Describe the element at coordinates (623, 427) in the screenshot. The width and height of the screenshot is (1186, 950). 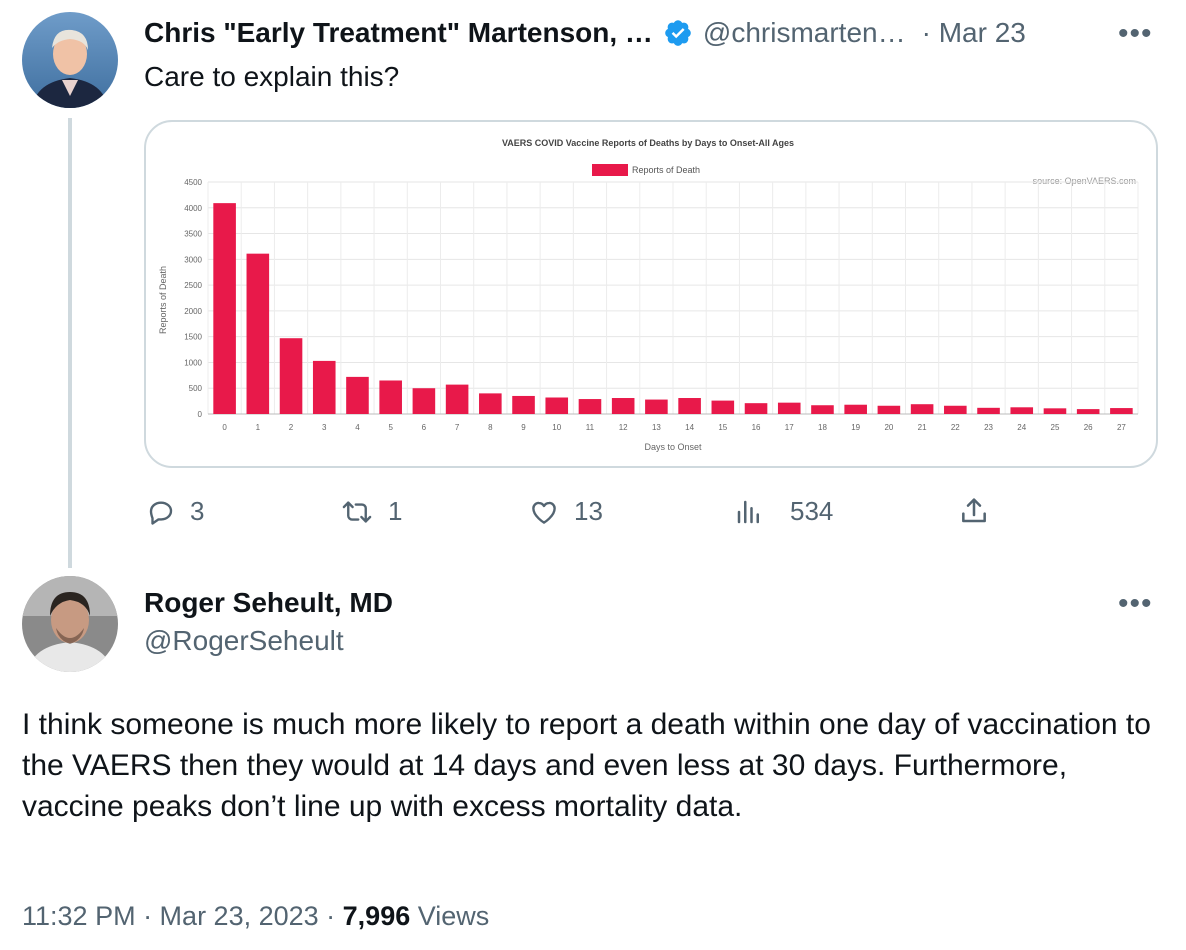
I see `x-tick-label: 12` at that location.